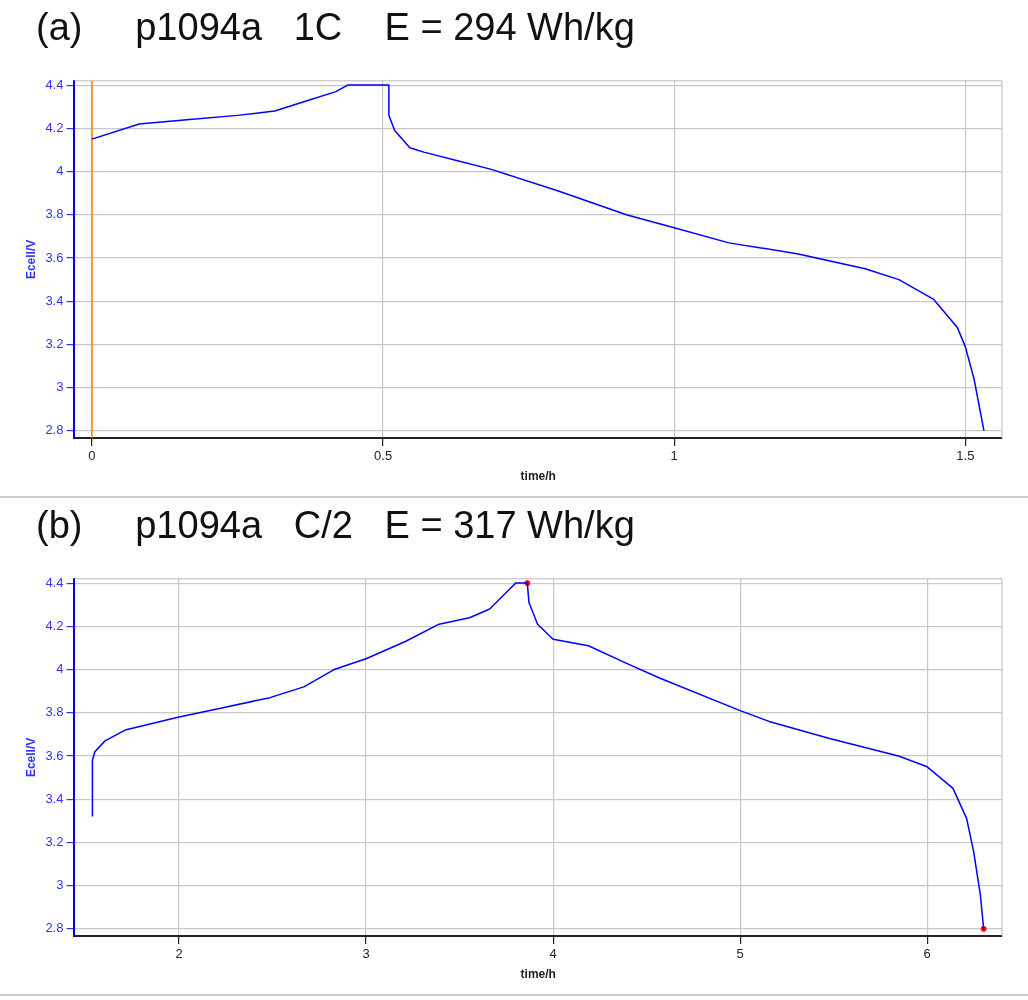  What do you see at coordinates (927, 954) in the screenshot?
I see `x-tick-label: 6` at bounding box center [927, 954].